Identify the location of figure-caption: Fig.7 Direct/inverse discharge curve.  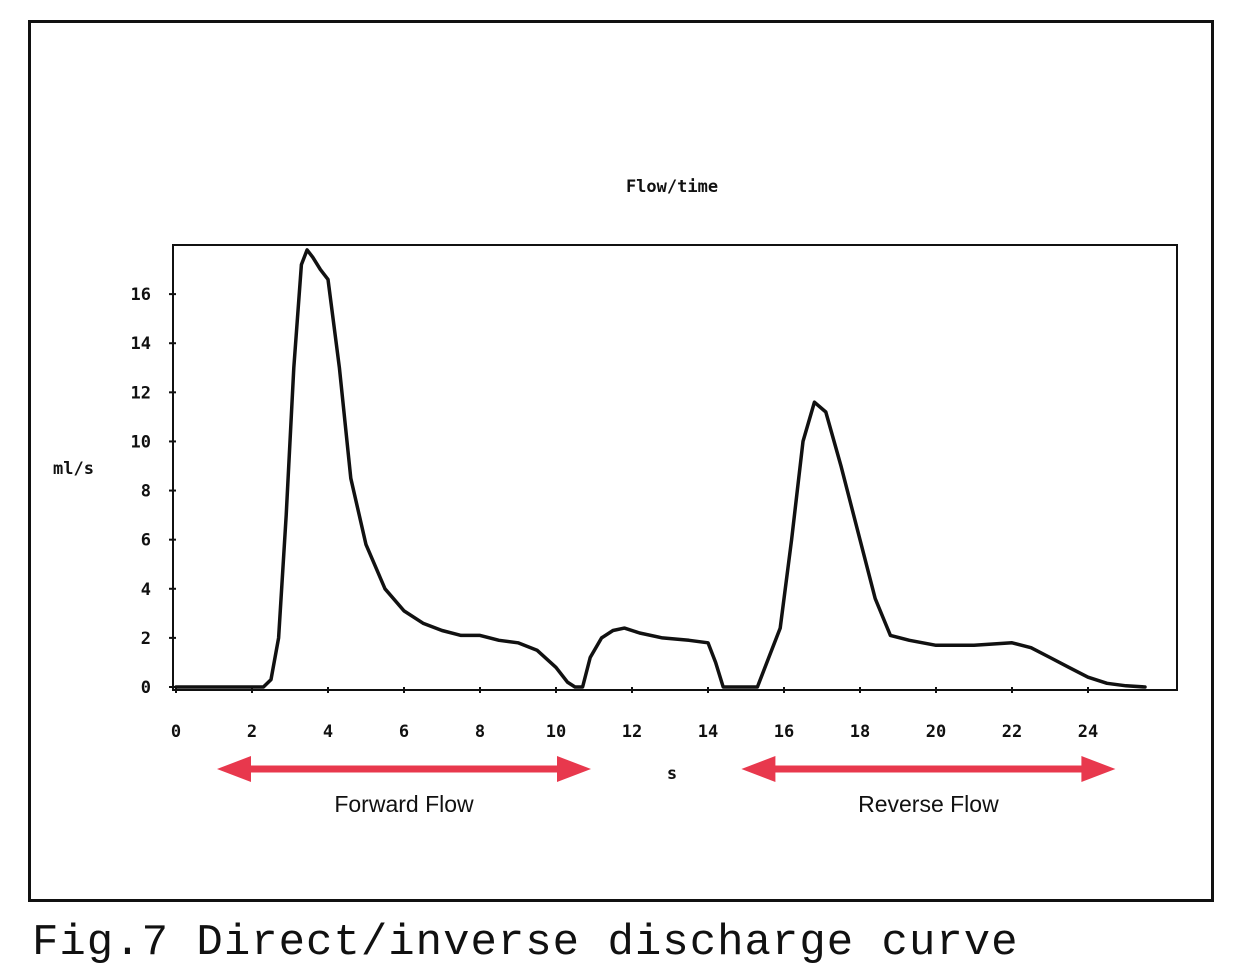
(525, 943).